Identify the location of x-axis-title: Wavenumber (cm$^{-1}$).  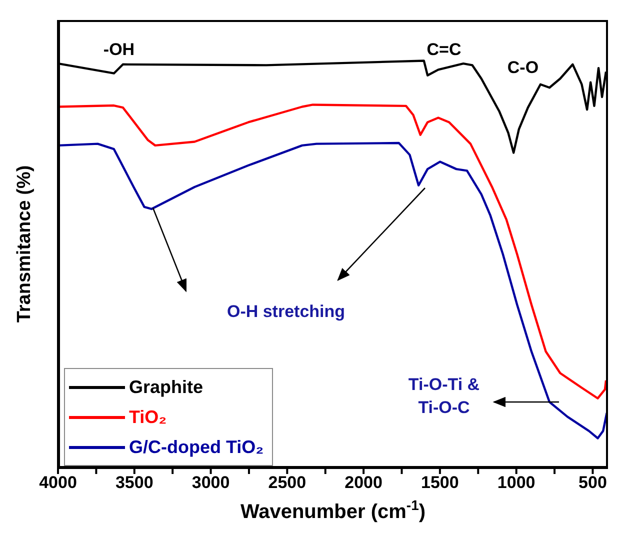
(333, 510).